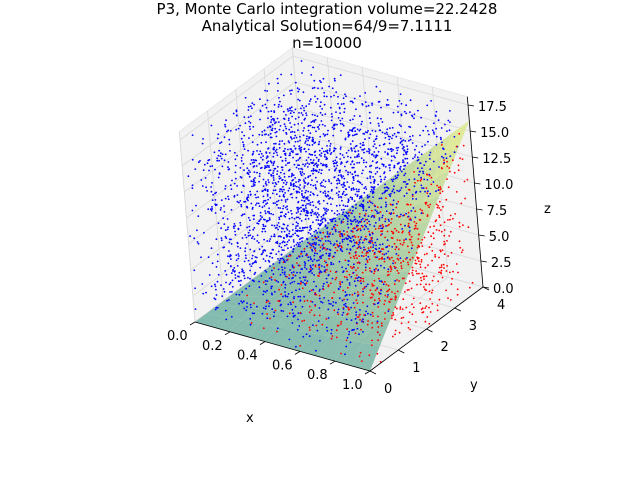 This screenshot has width=640, height=480. I want to click on surface-patch, so click(255, 316).